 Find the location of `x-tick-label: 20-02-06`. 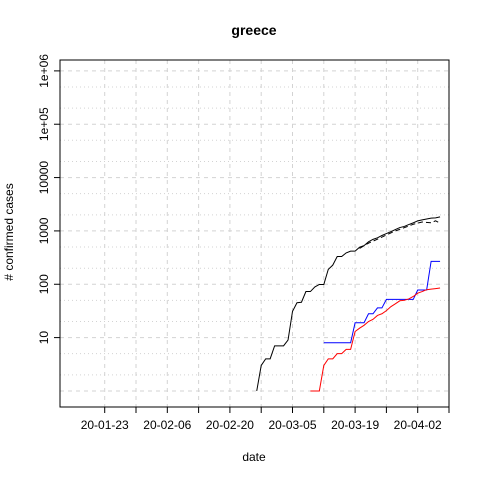

x-tick-label: 20-02-06 is located at coordinates (167, 425).